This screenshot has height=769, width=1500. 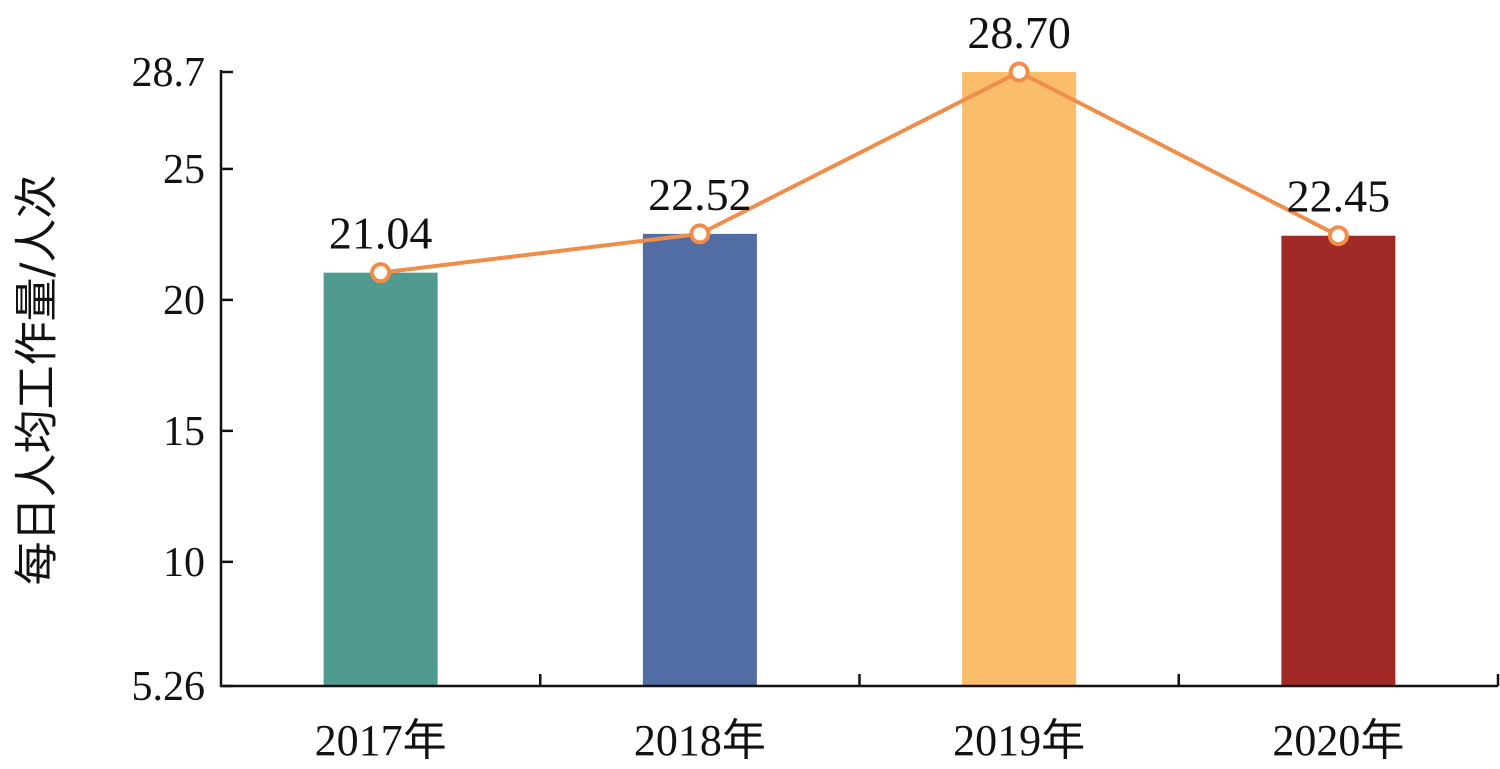 What do you see at coordinates (184, 301) in the screenshot?
I see `y-tick-label: 20` at bounding box center [184, 301].